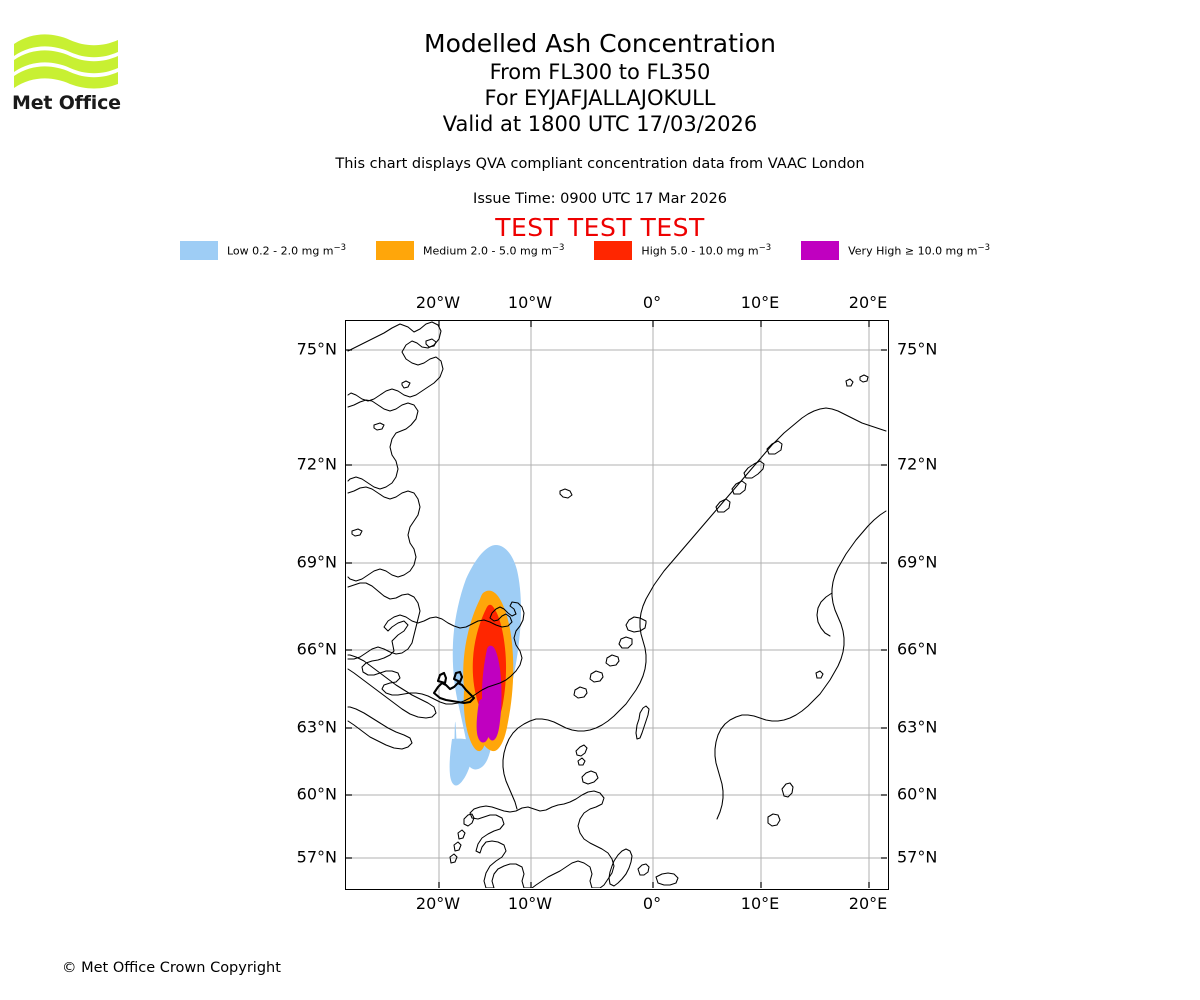  I want to click on coastline-small-island-ne, so click(864, 378).